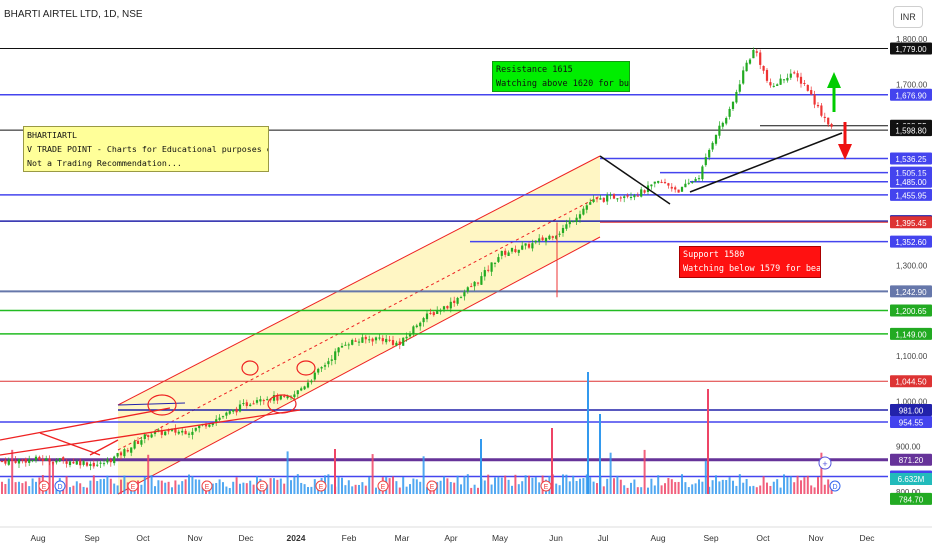  I want to click on price-tag-11: 1,242.90, so click(911, 292).